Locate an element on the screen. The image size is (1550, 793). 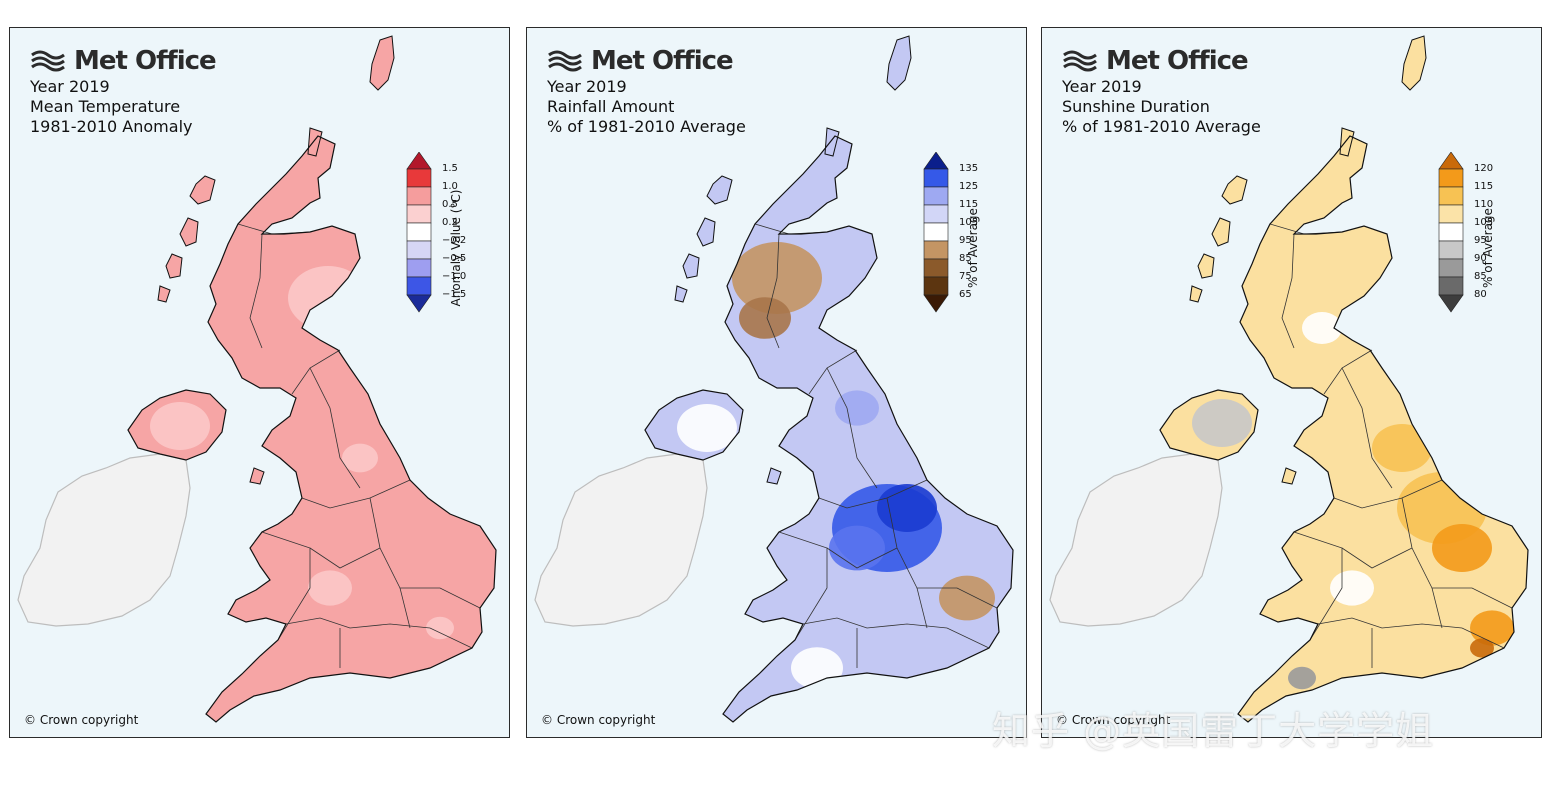
colorbar-label: % of Average is located at coordinates (1488, 248).